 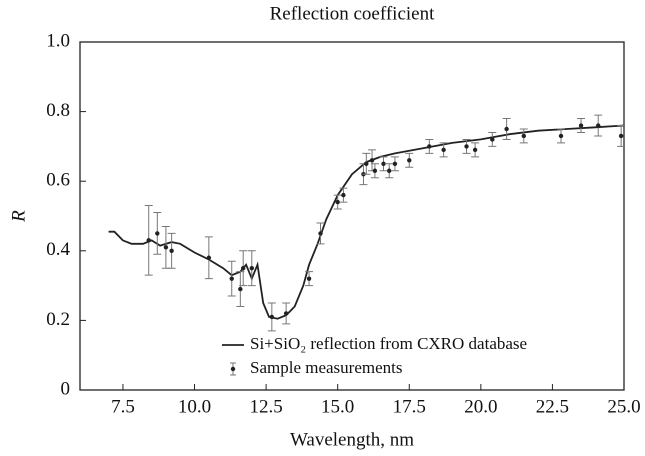 What do you see at coordinates (352, 13) in the screenshot?
I see `chart-title: Reflection coefficient` at bounding box center [352, 13].